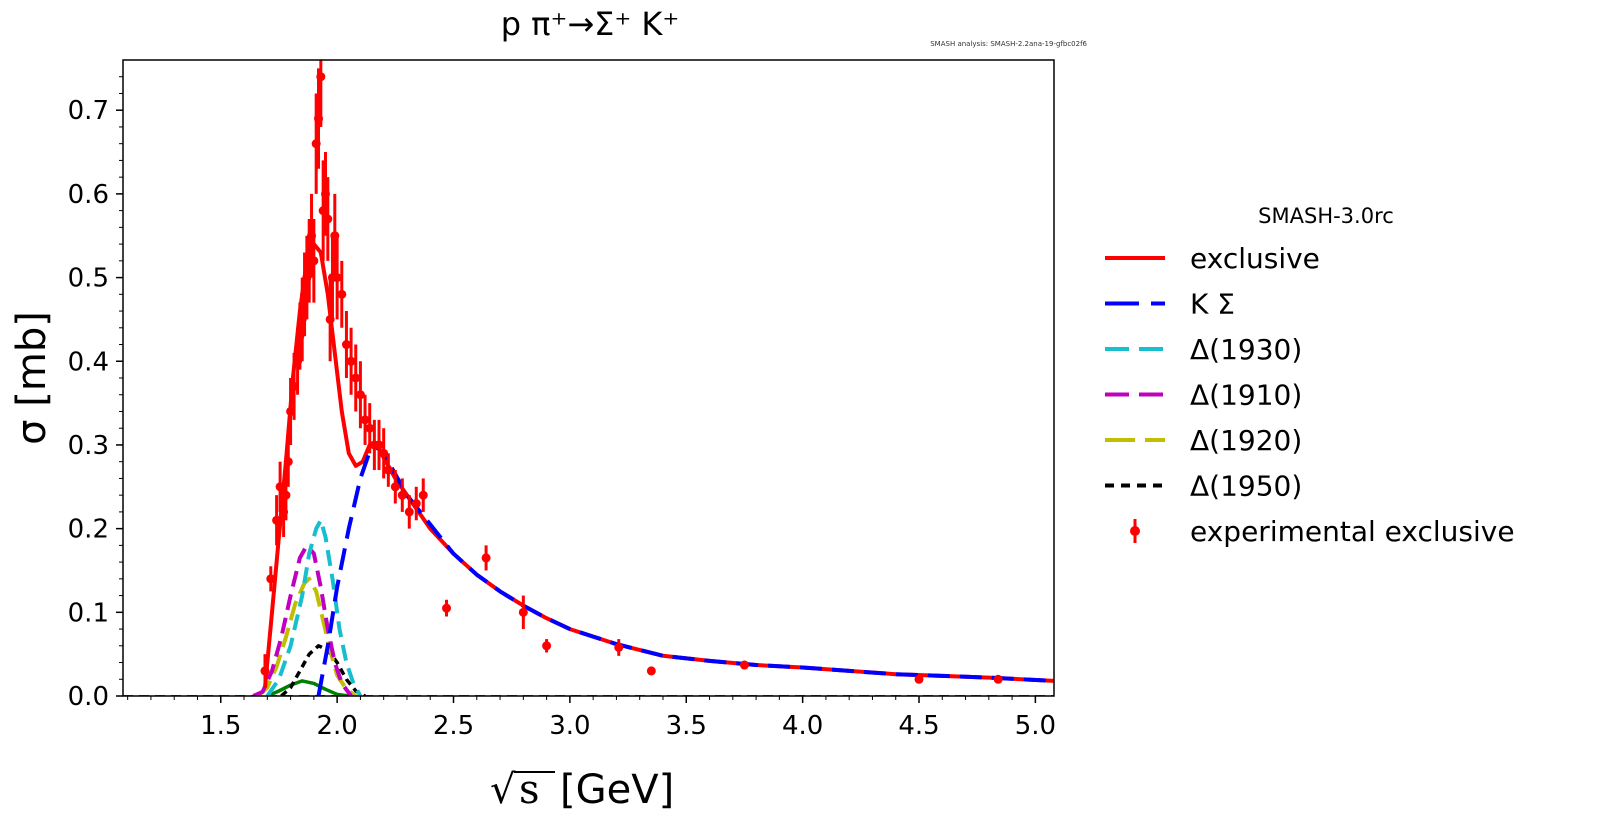 This screenshot has width=1600, height=835. Describe the element at coordinates (88, 697) in the screenshot. I see `y-tick-label: 0.0` at that location.